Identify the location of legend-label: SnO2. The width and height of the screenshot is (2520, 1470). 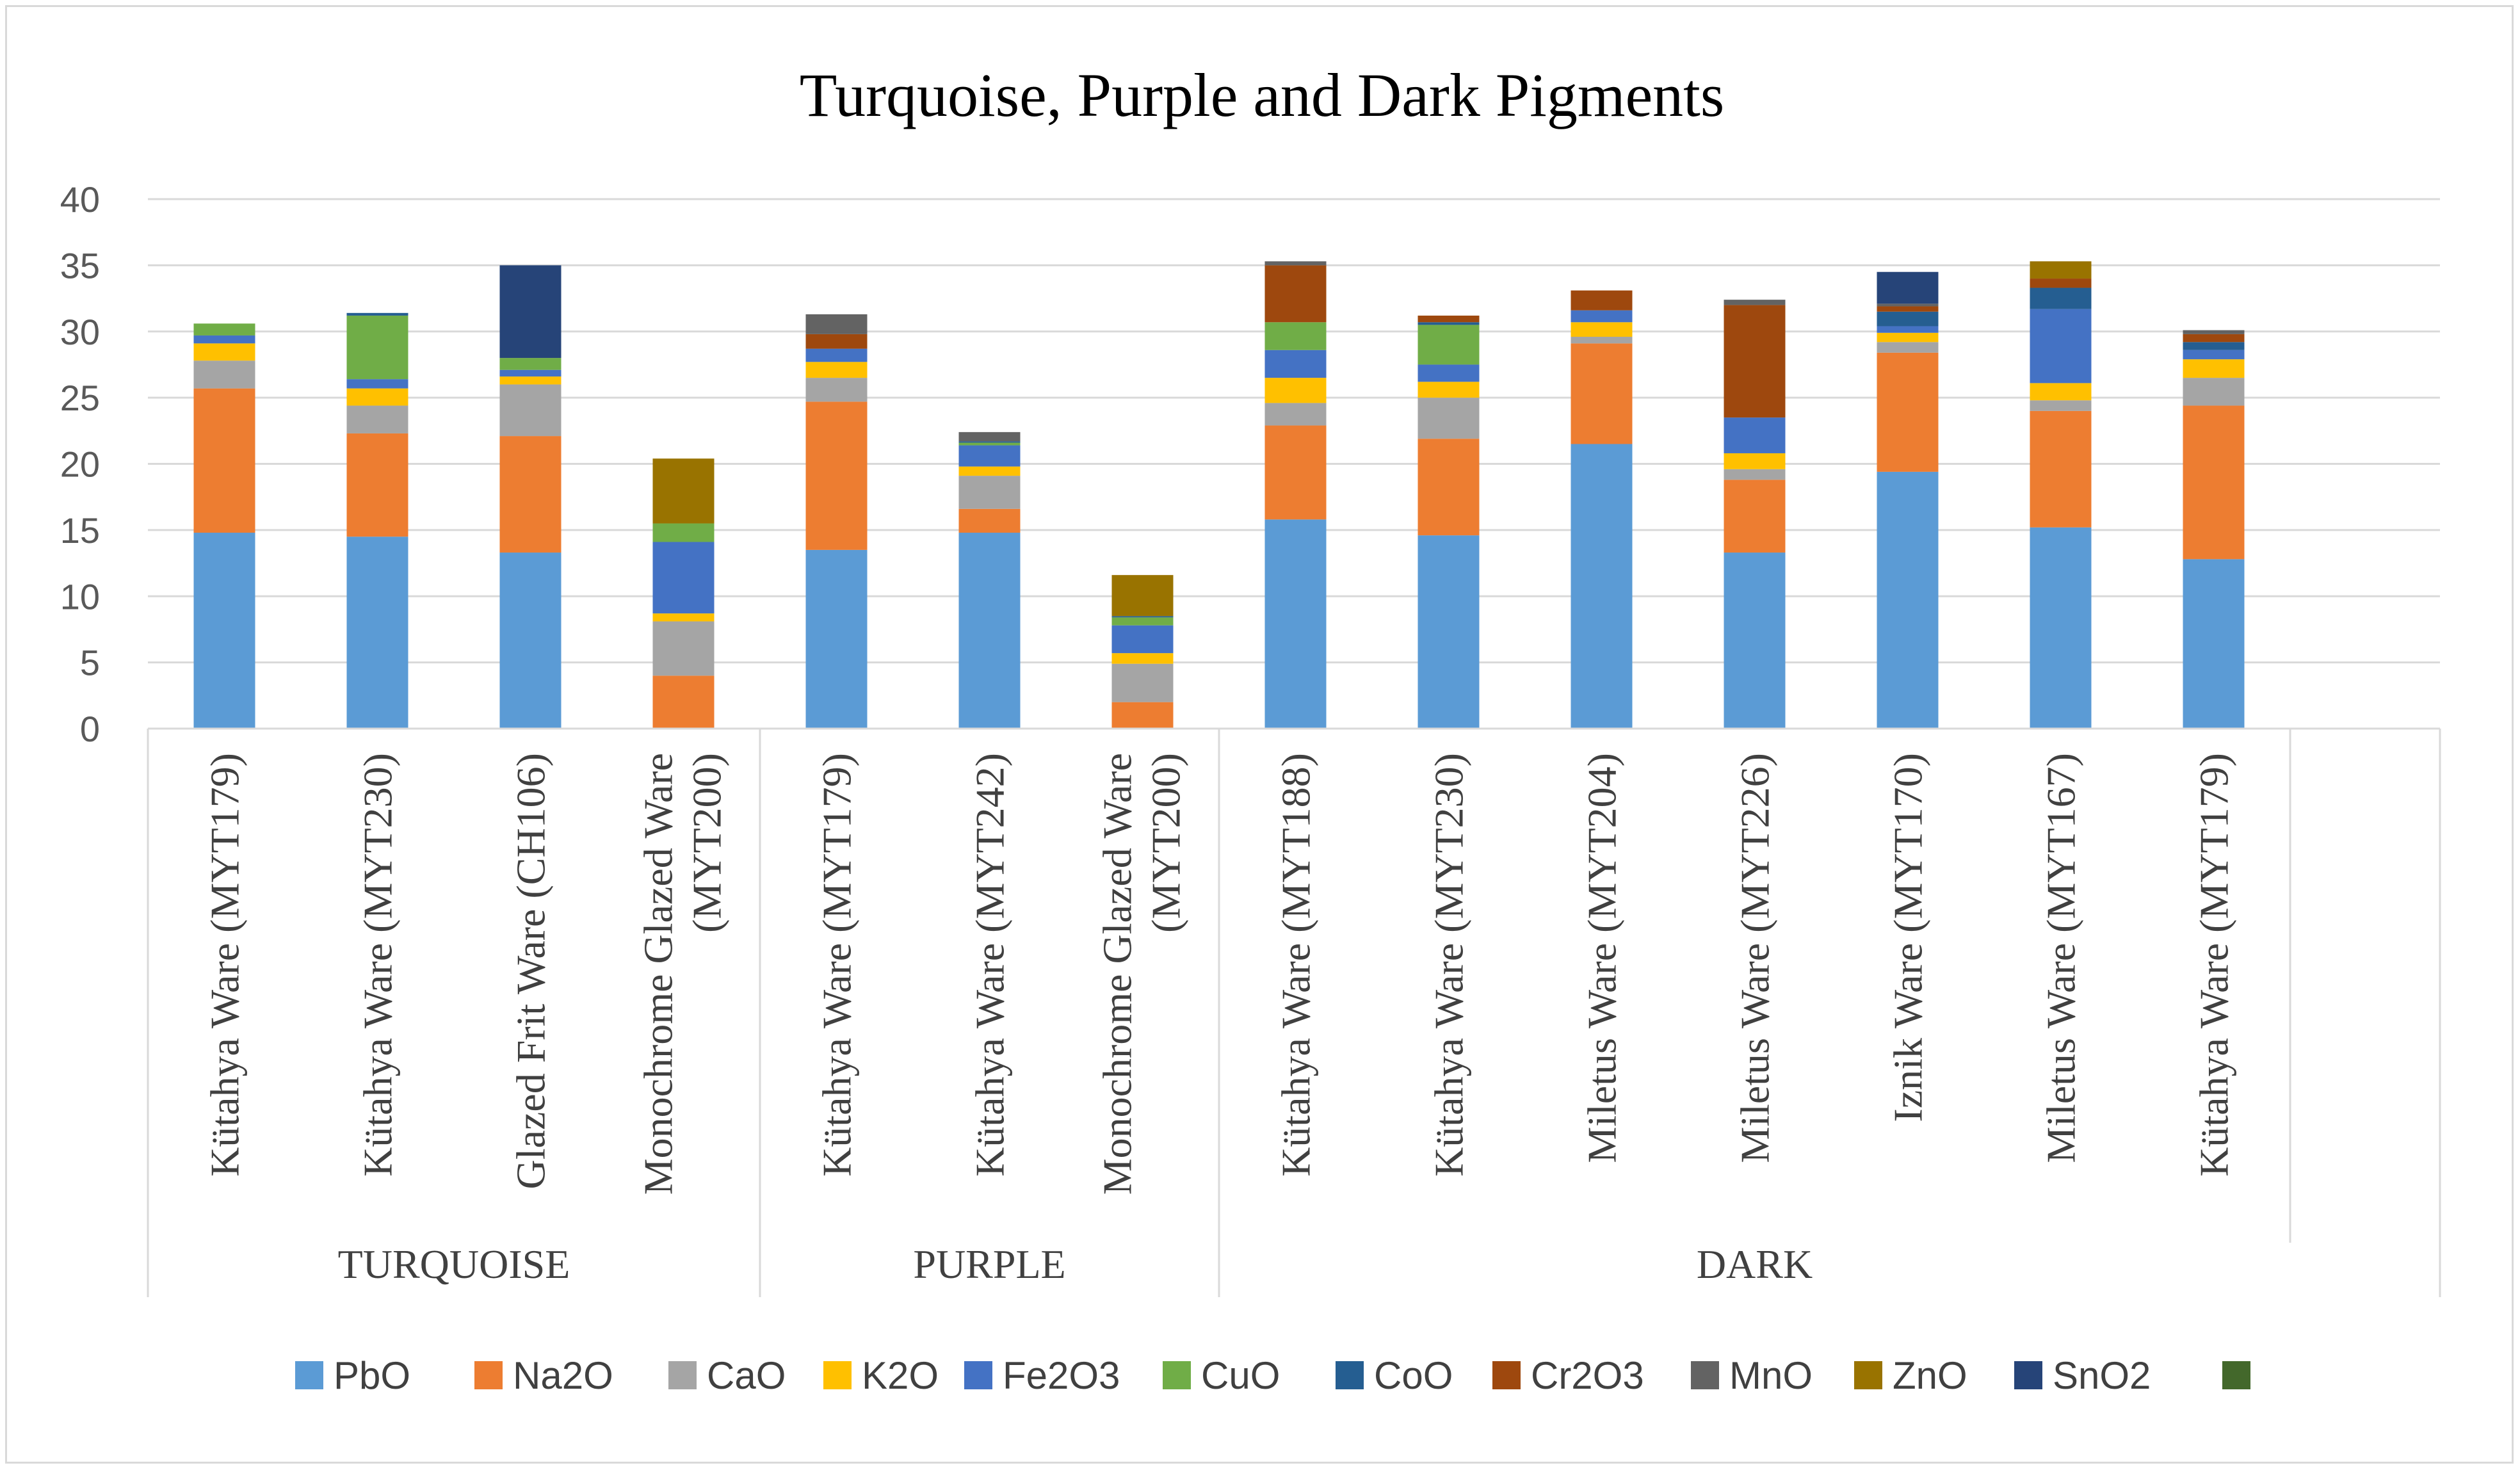
(2102, 1375).